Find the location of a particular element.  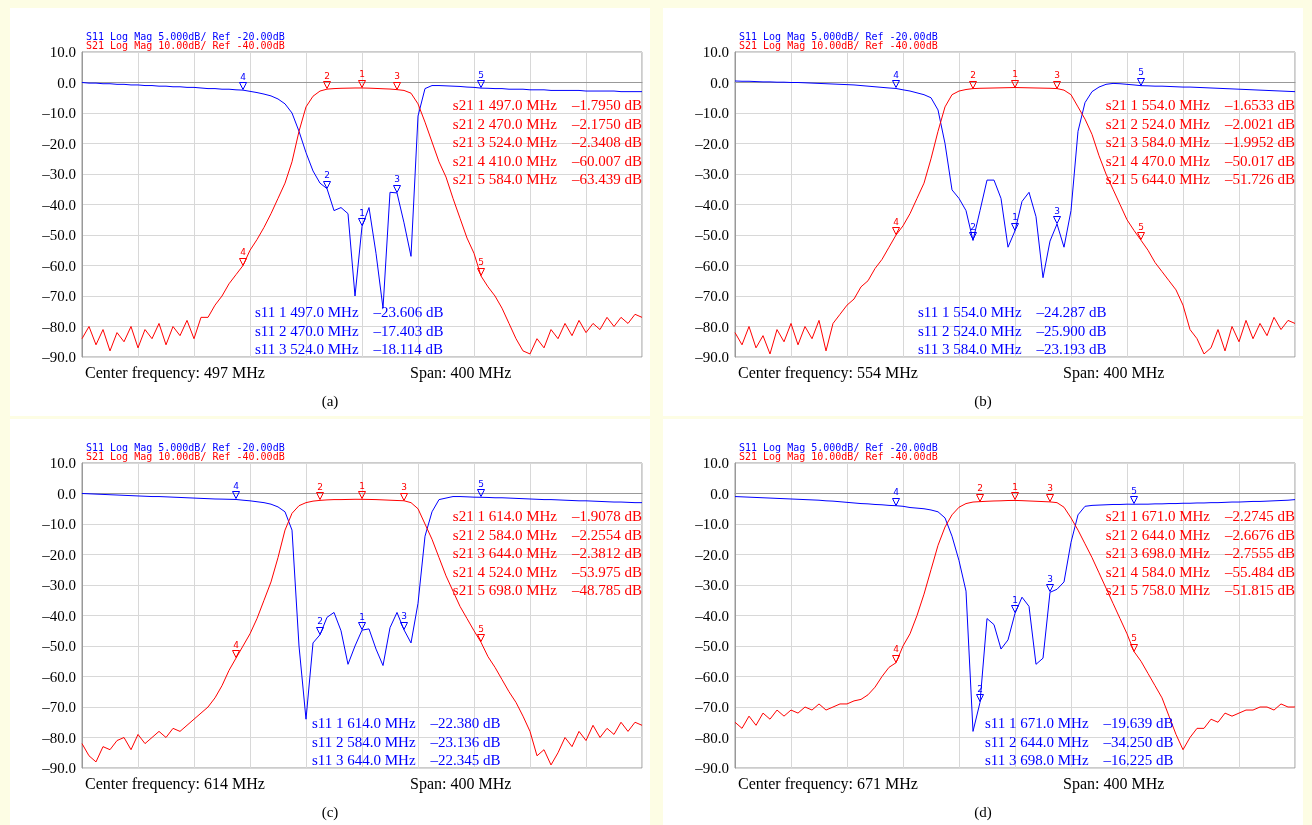

annotation: s21 3 644.0 MHz –2.3812 dB is located at coordinates (547, 553).